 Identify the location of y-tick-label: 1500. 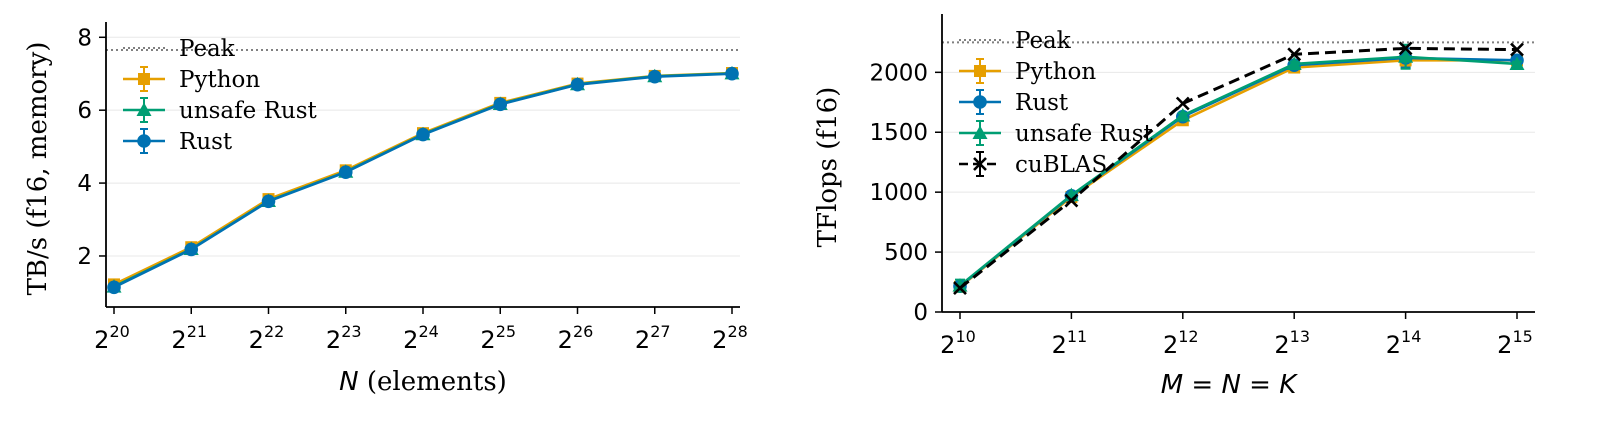
(898, 133).